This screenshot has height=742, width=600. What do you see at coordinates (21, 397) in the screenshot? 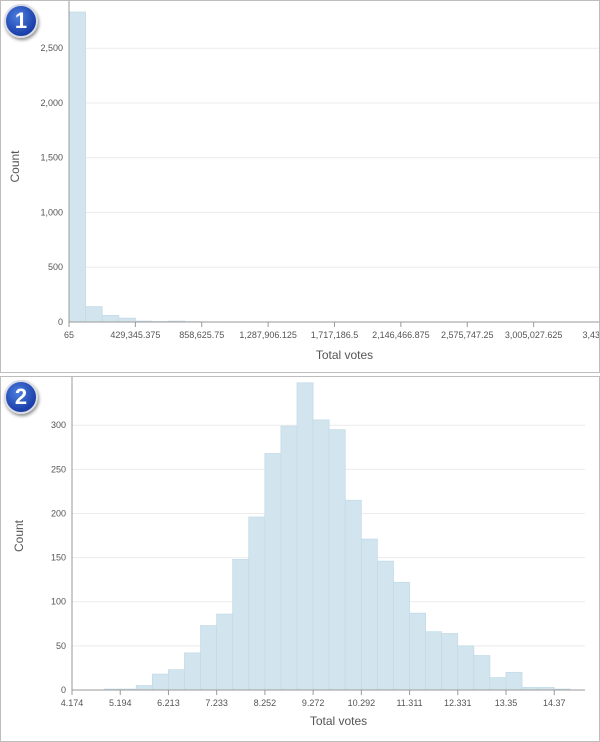
I see `step-badge-2: 2` at bounding box center [21, 397].